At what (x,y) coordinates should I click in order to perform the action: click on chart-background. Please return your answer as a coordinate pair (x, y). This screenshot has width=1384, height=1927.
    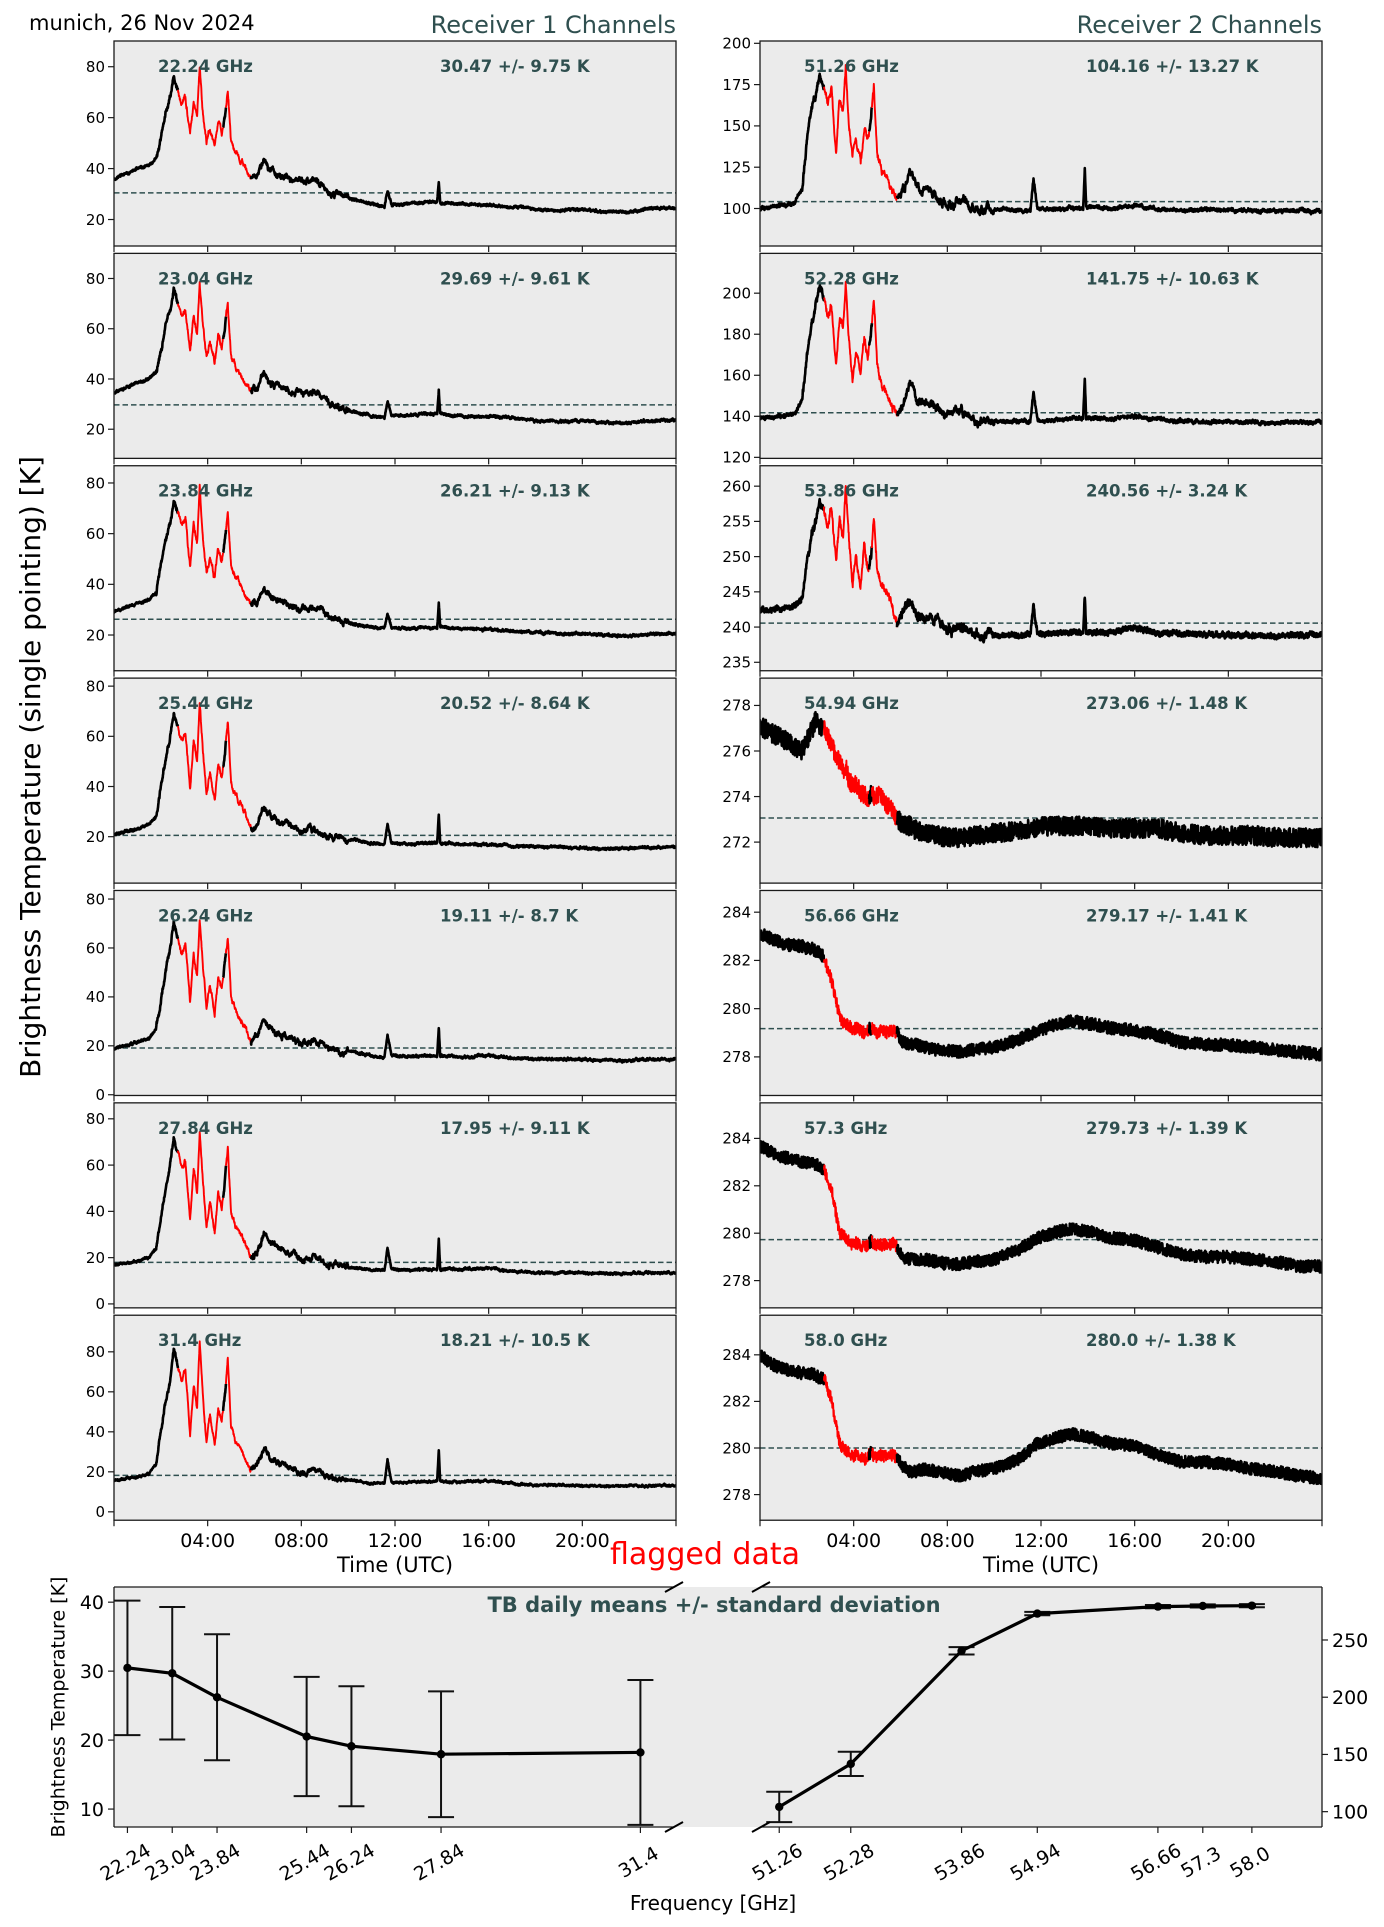
    Looking at the image, I should click on (718, 1707).